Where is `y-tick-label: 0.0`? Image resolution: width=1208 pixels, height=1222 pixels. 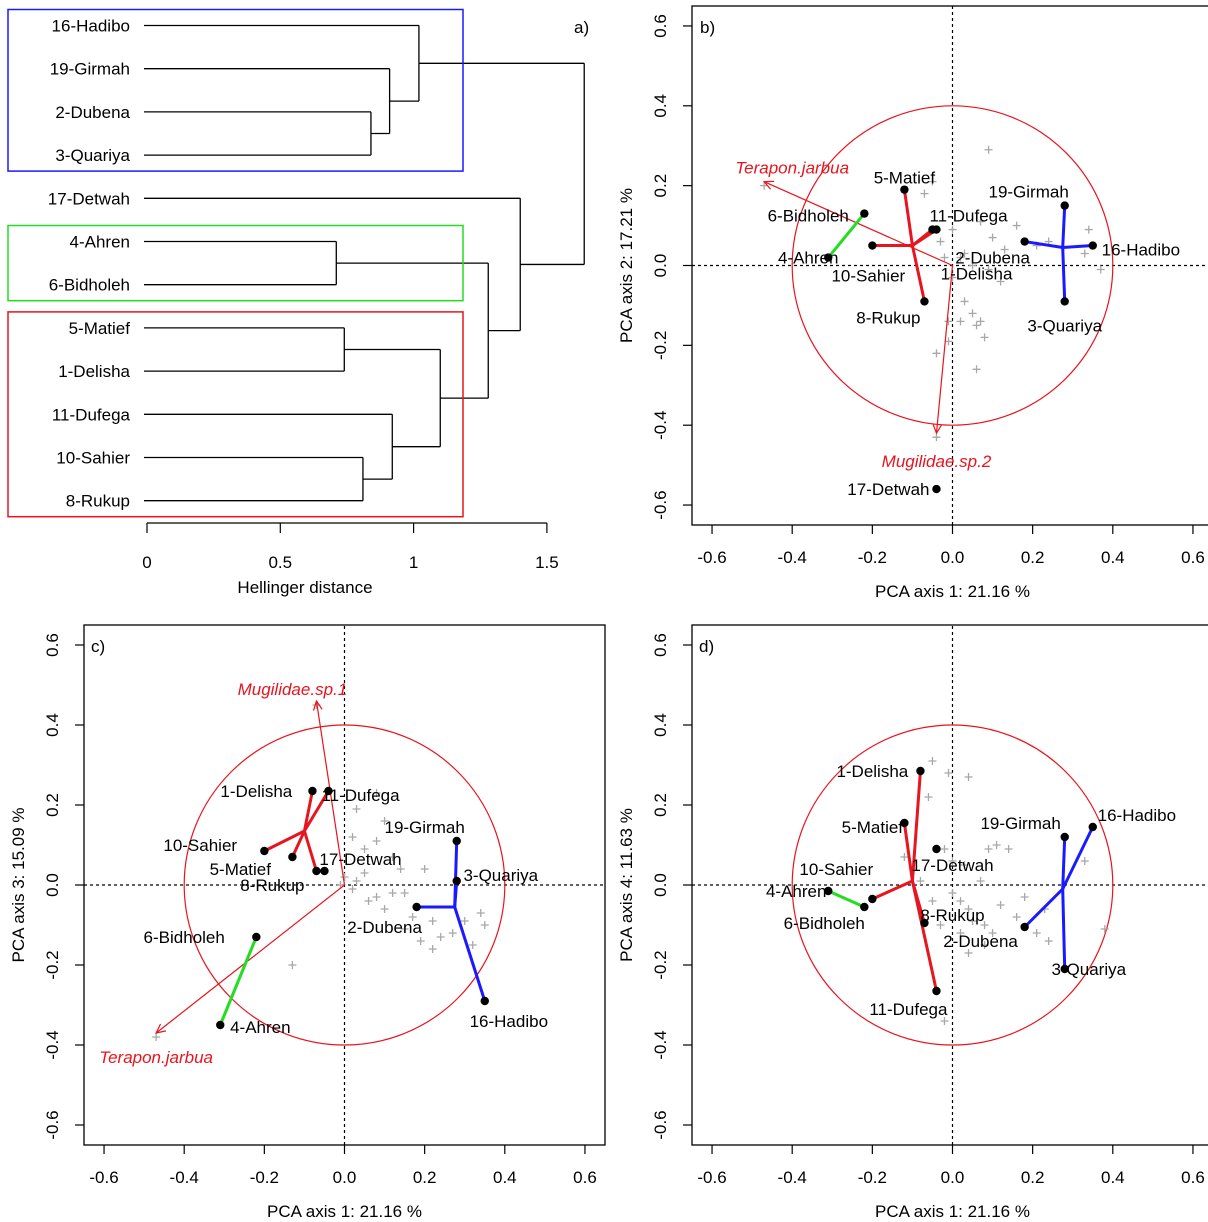 y-tick-label: 0.0 is located at coordinates (52, 885).